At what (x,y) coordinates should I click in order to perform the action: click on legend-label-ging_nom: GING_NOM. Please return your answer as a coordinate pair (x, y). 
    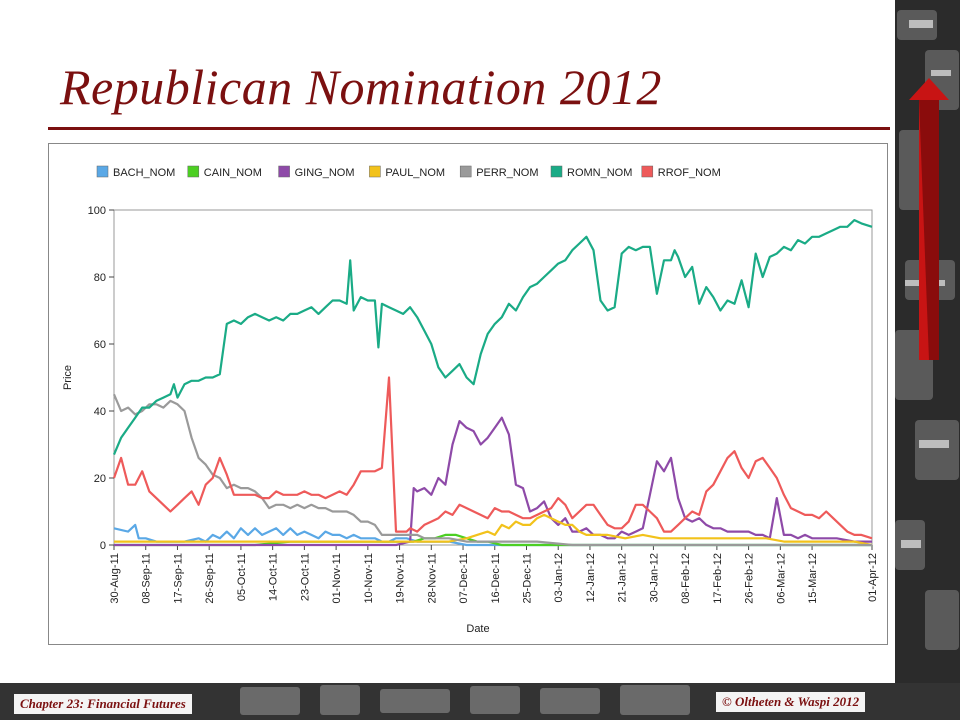
    Looking at the image, I should click on (325, 173).